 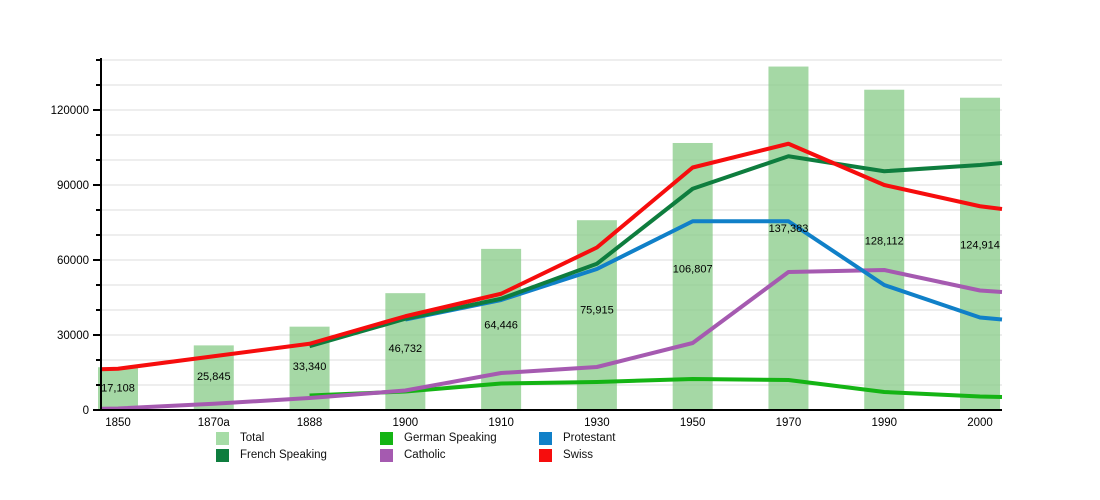 I want to click on y-tick-label: 0, so click(x=86, y=411).